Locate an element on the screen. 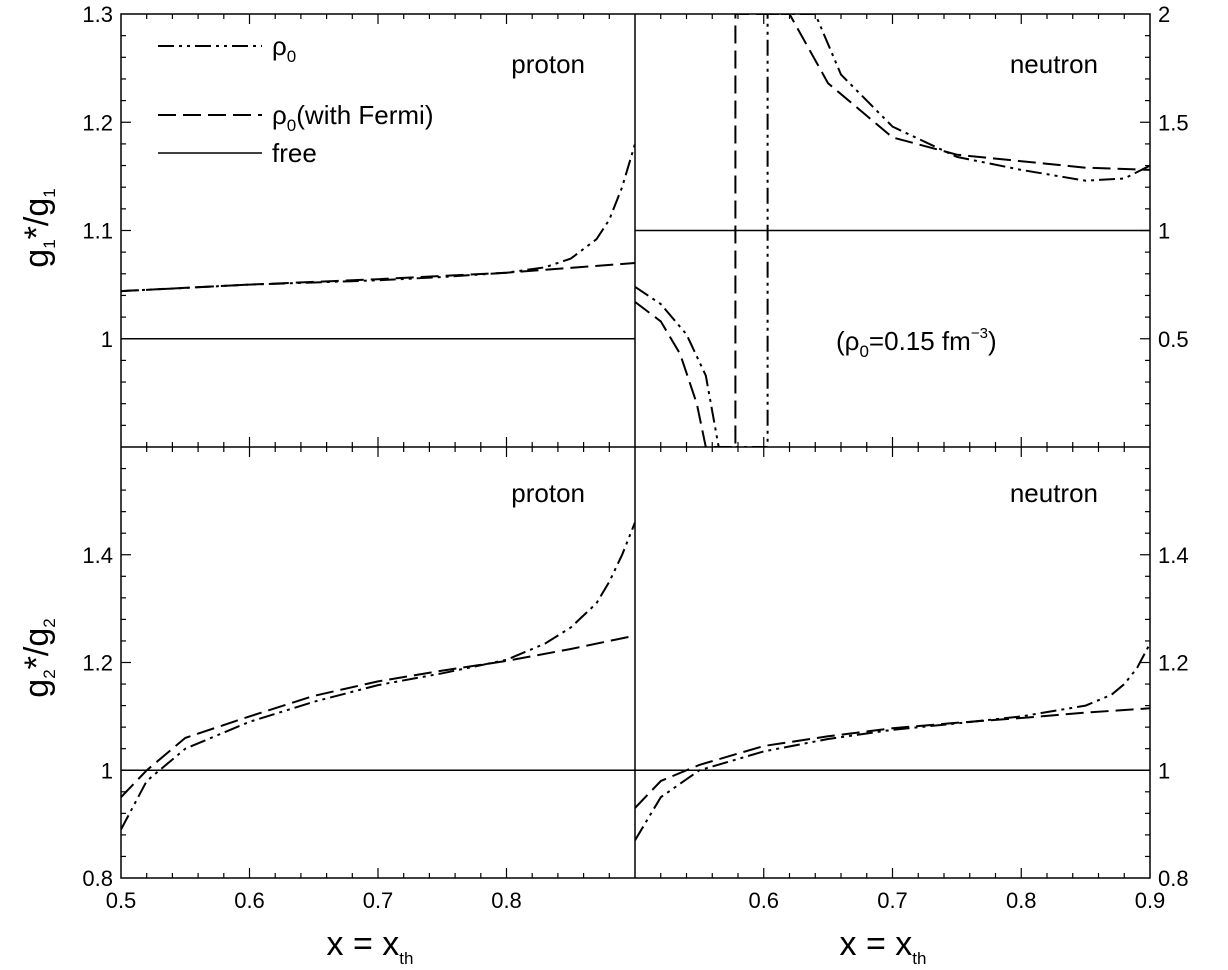 The width and height of the screenshot is (1228, 970). density-annotation: (ρ0=0.15 fm−3) is located at coordinates (916, 343).